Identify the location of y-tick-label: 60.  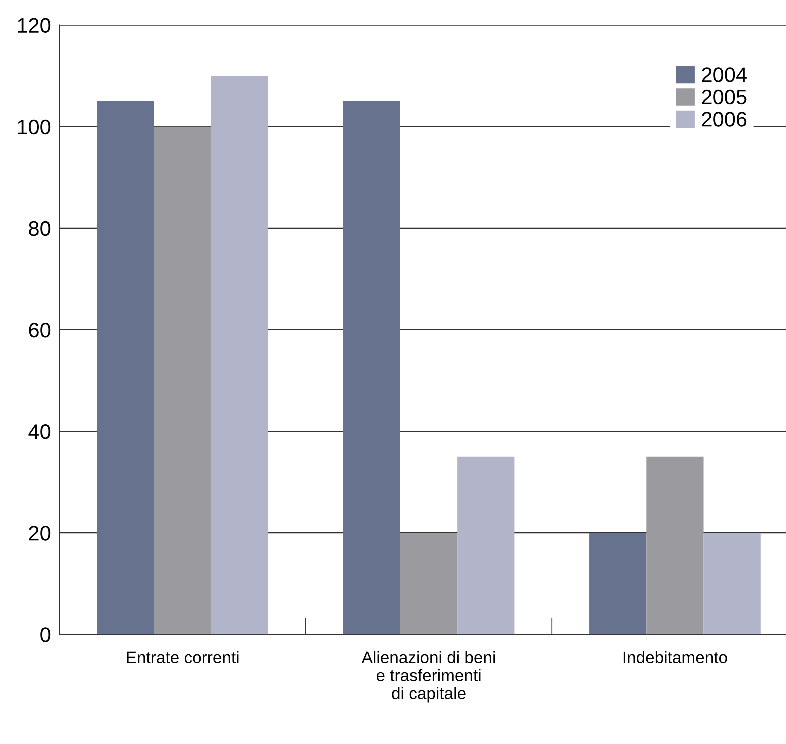
(40, 330).